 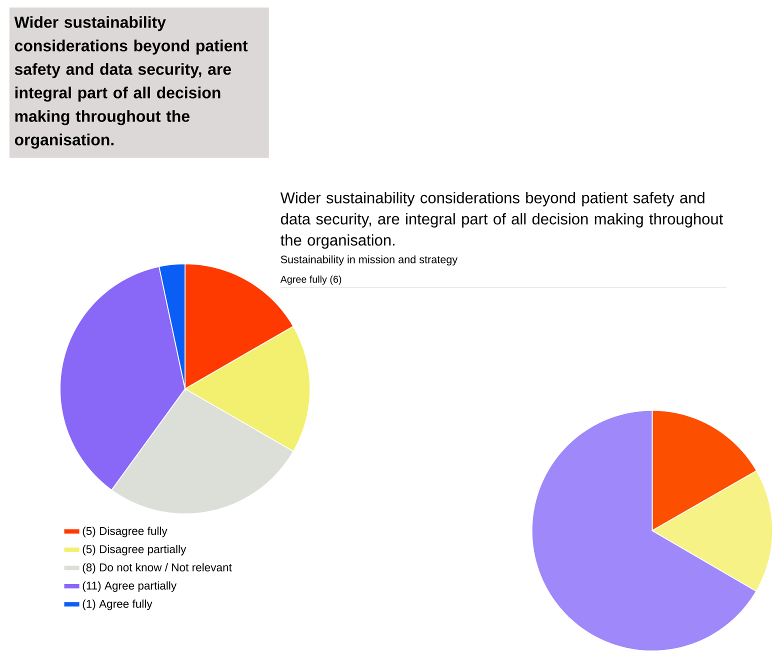 What do you see at coordinates (134, 550) in the screenshot?
I see `legend-label: (5) Disagree partially` at bounding box center [134, 550].